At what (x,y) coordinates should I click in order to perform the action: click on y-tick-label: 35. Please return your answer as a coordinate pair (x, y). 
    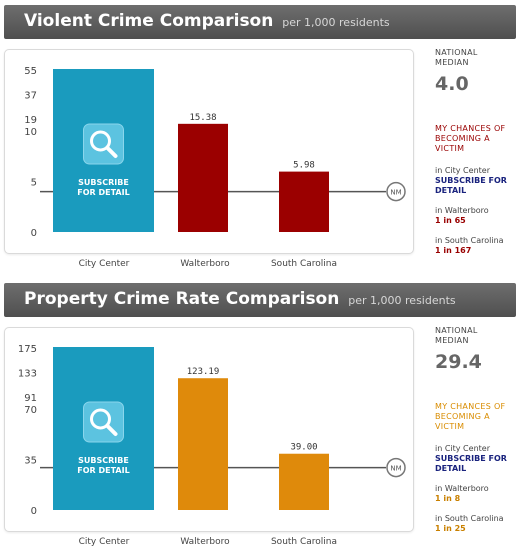
    Looking at the image, I should click on (30, 461).